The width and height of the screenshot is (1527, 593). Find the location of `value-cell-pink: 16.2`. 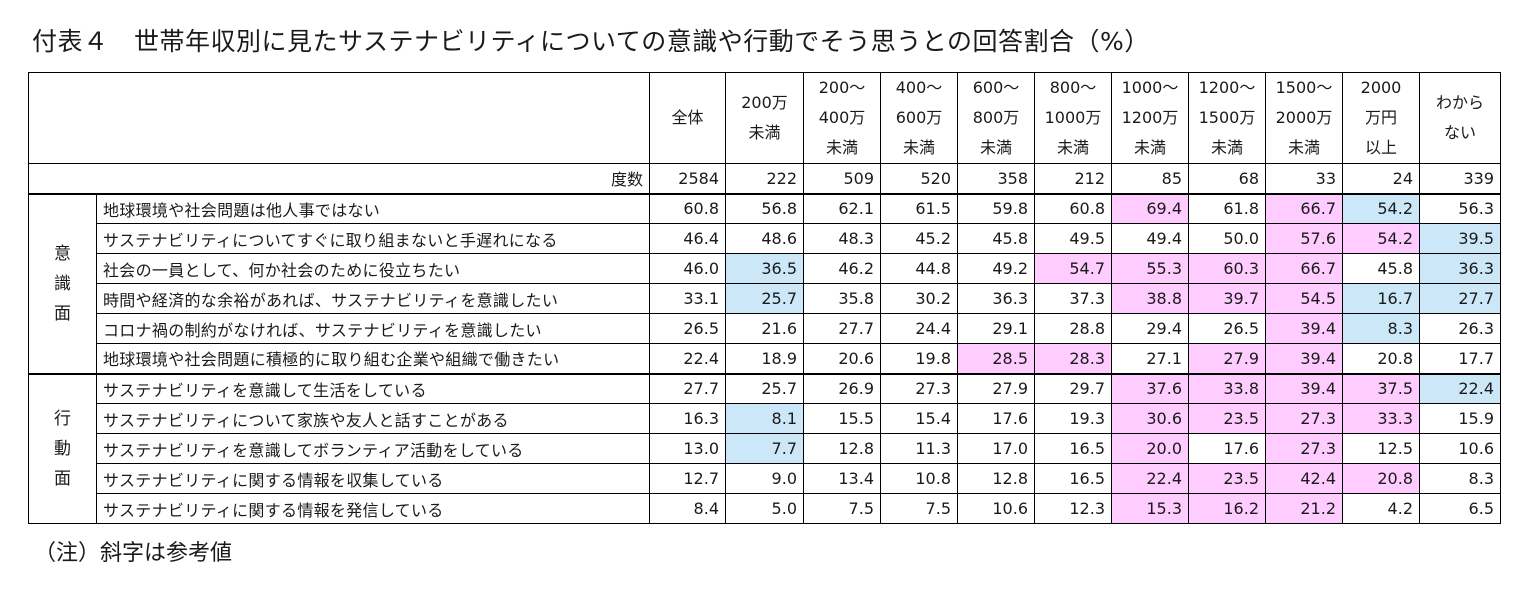

value-cell-pink: 16.2 is located at coordinates (1227, 508).